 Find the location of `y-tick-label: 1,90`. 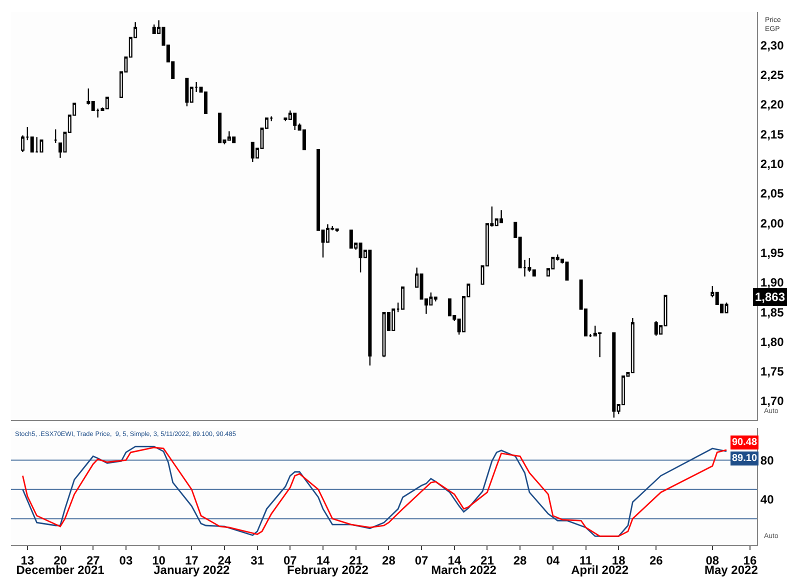

y-tick-label: 1,90 is located at coordinates (772, 283).